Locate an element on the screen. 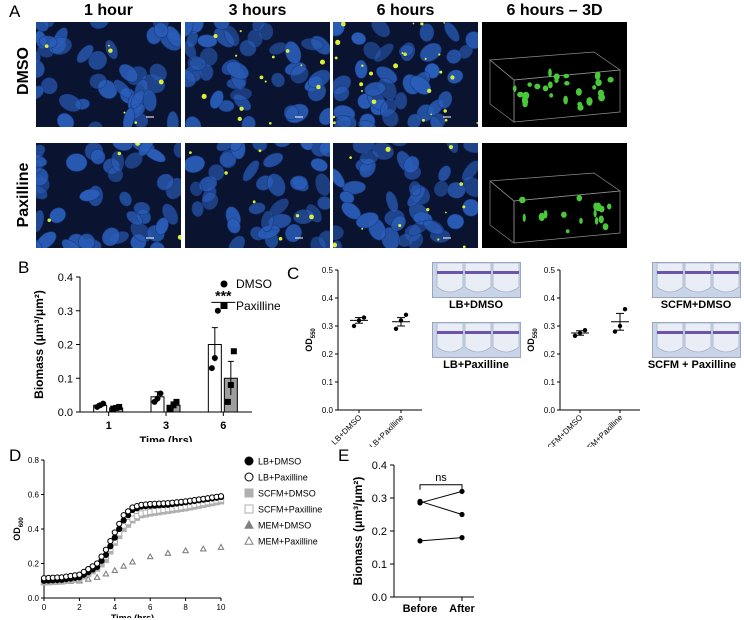  x-tick-label: 2 is located at coordinates (79, 607).